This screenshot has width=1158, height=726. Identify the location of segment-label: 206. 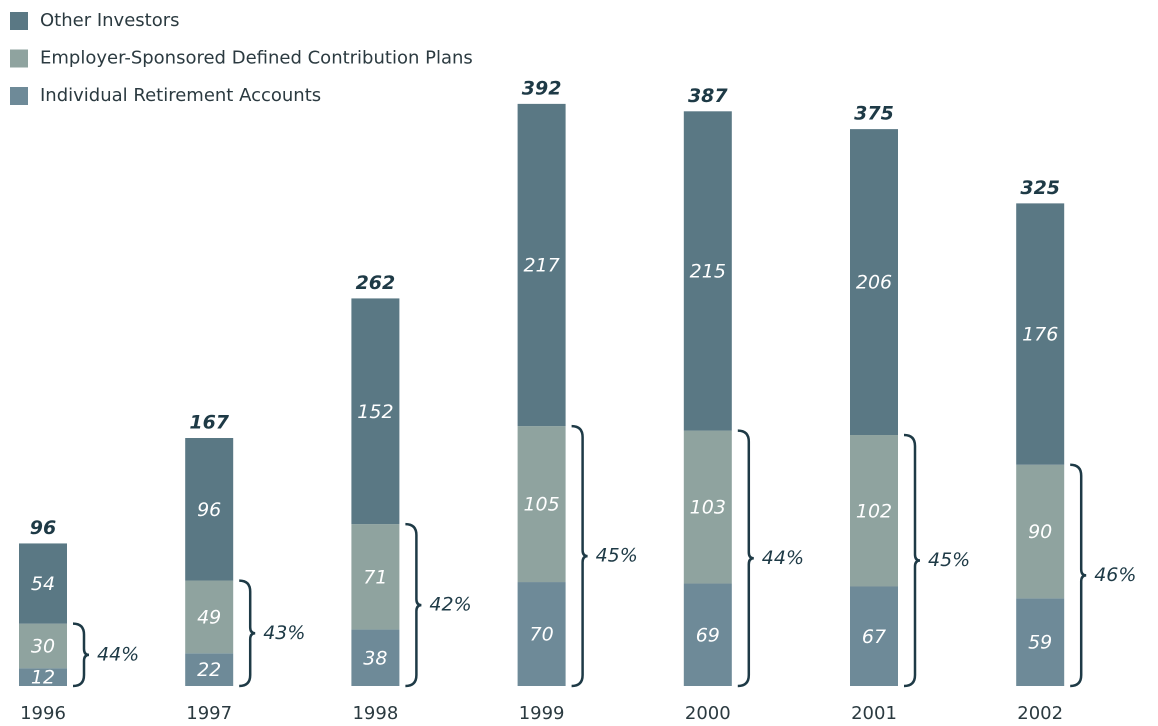
(874, 283).